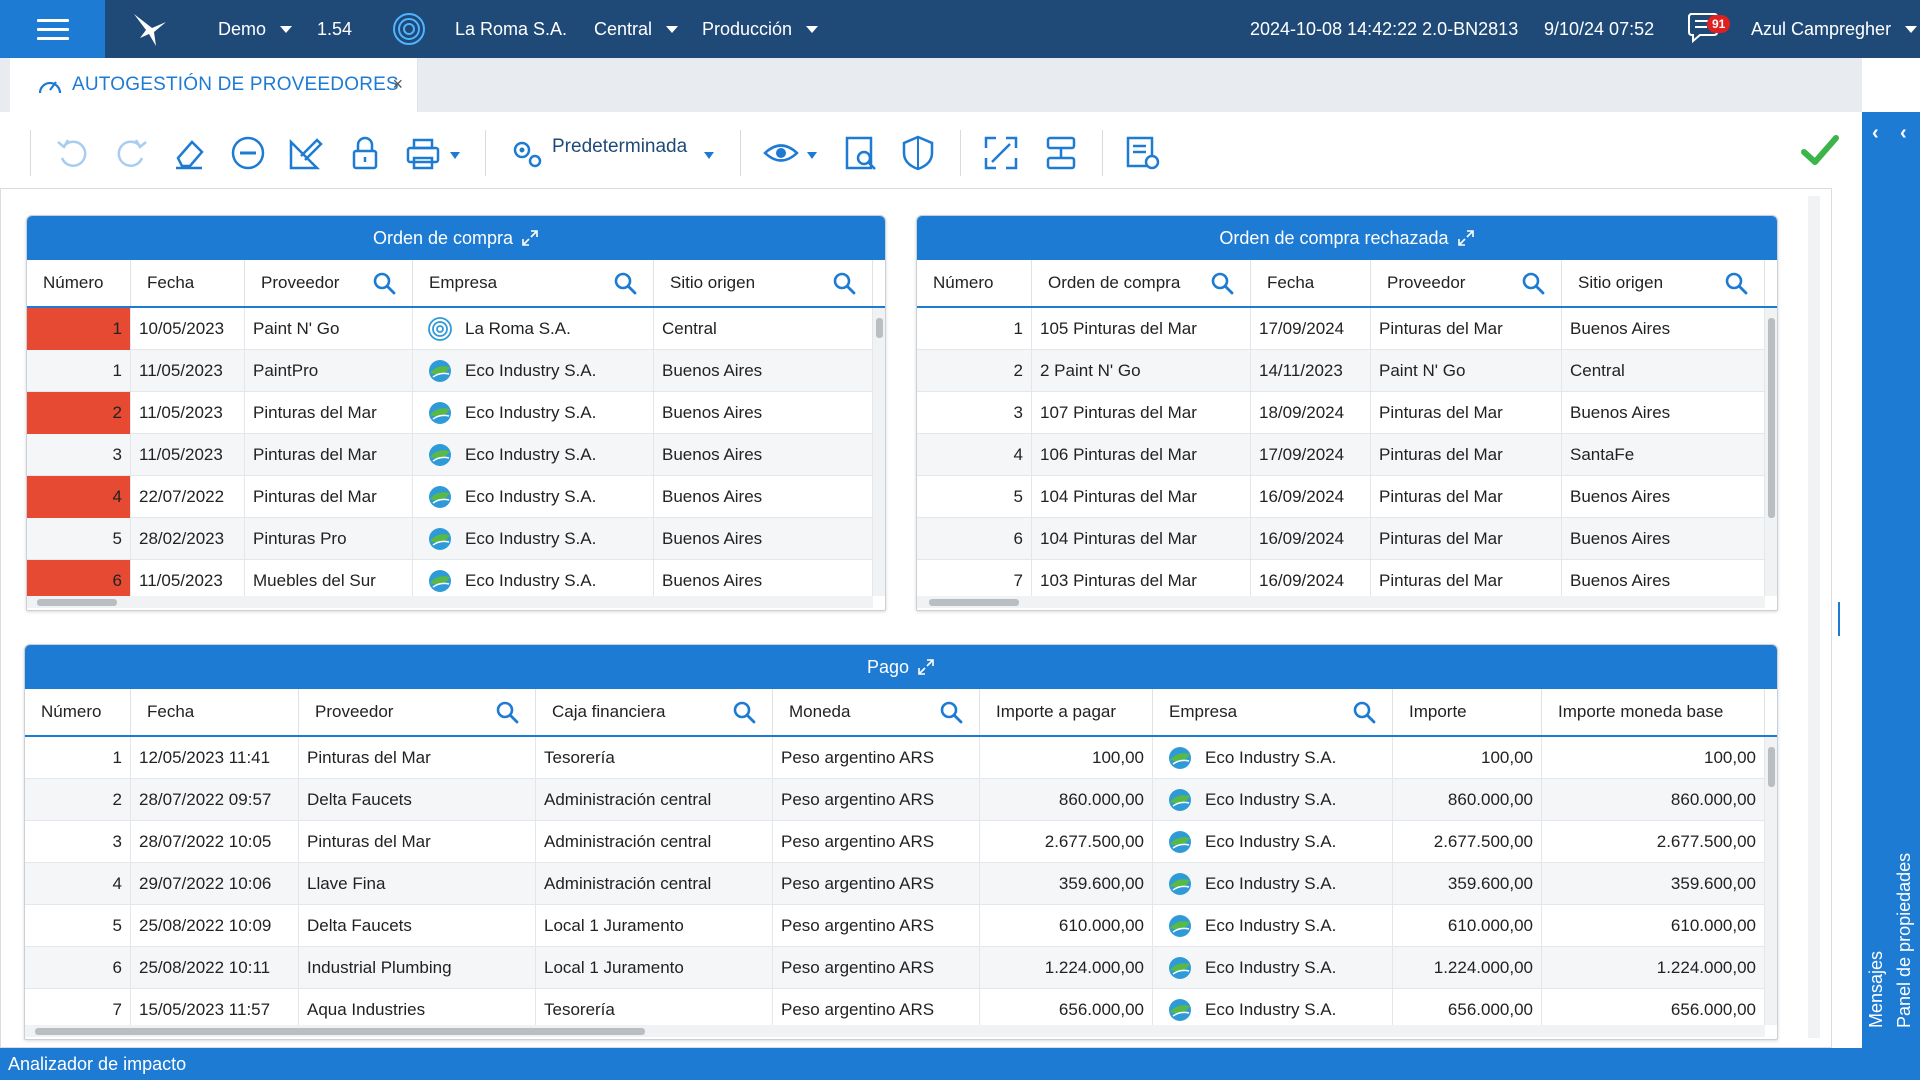 The image size is (1920, 1080). Describe the element at coordinates (1467, 712) in the screenshot. I see `column-header-importe: Importe` at that location.